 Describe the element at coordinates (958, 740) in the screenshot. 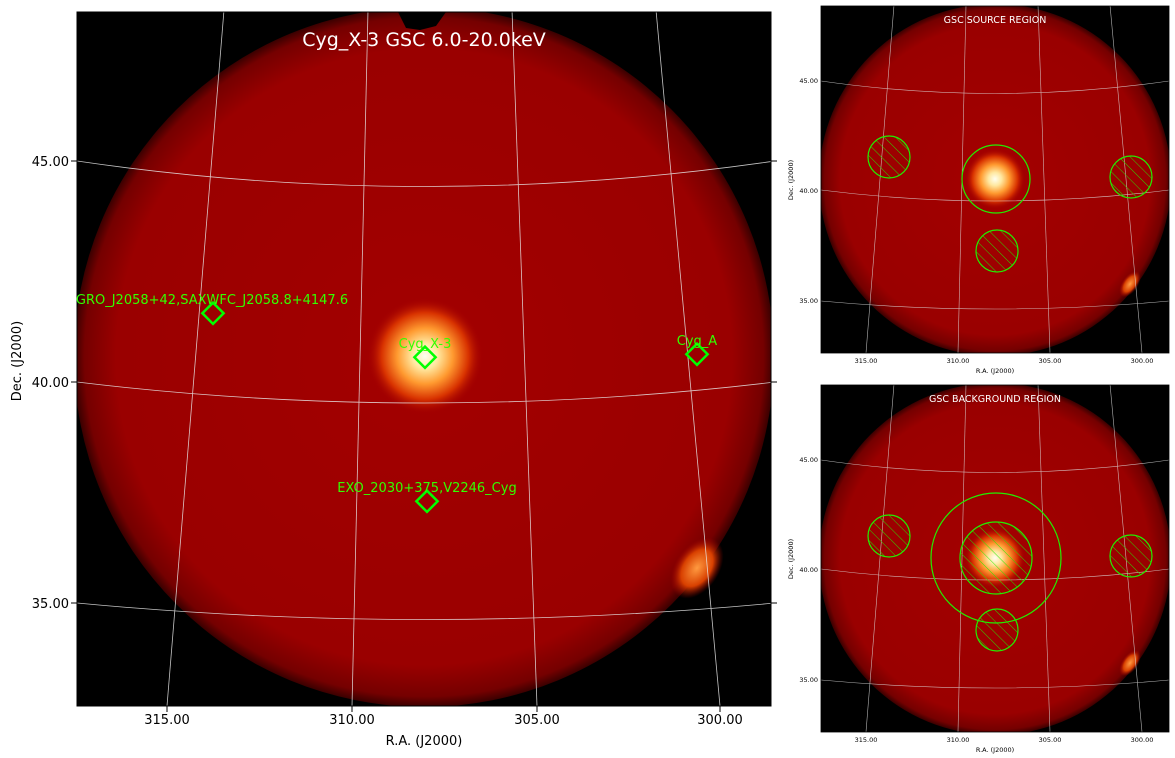

I see `background-xtick-1: 310.00` at that location.